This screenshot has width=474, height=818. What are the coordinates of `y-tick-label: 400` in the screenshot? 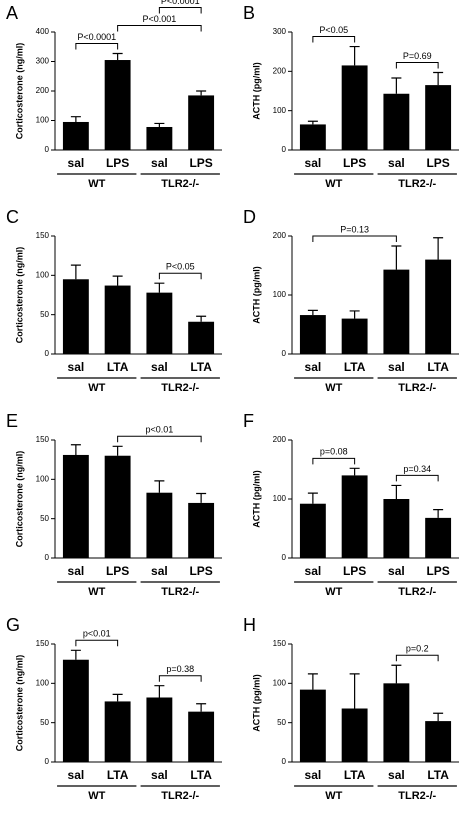 It's located at (43, 31).